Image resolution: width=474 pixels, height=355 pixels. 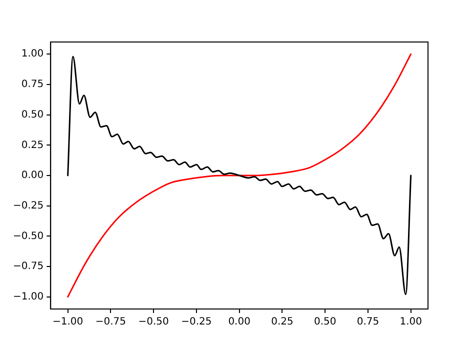 I want to click on x-tick-label: −0.25, so click(x=196, y=322).